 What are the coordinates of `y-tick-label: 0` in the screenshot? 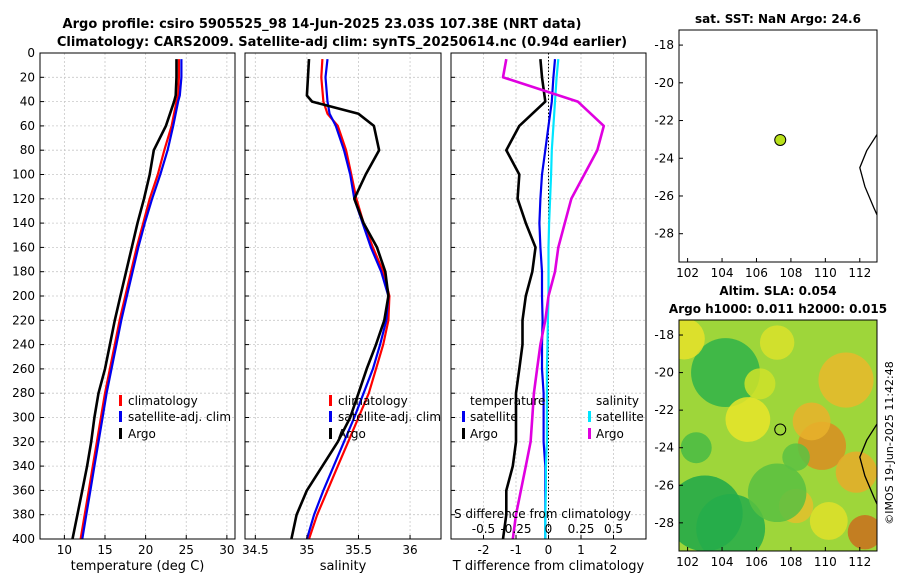 It's located at (31, 53).